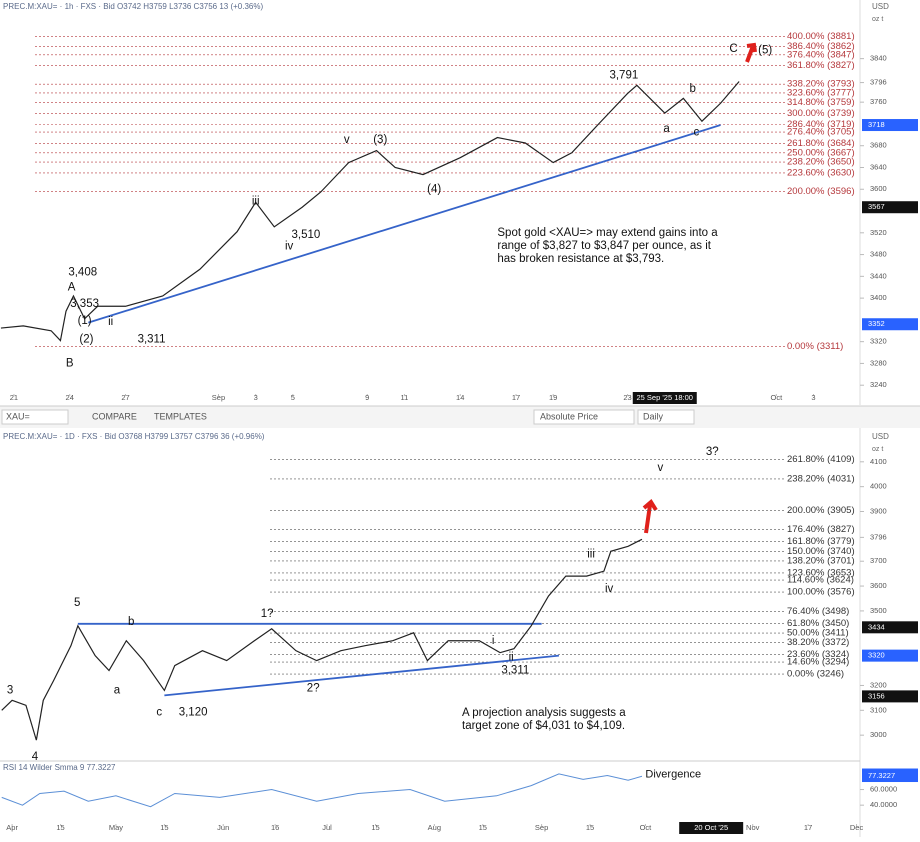 The height and width of the screenshot is (842, 920). What do you see at coordinates (696, 133) in the screenshot?
I see `wave-label: c` at bounding box center [696, 133].